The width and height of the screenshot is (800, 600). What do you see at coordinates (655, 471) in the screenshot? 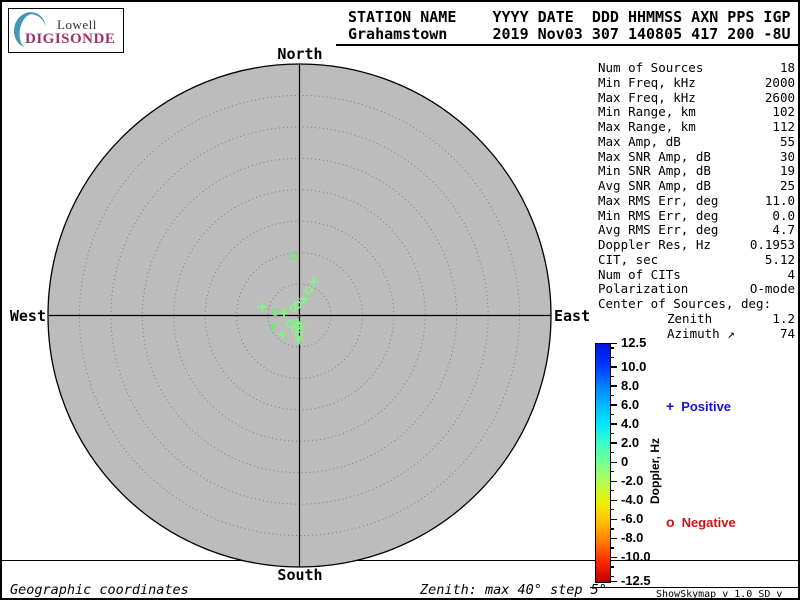
I see `doppler-axis-label: Doppler, Hz` at bounding box center [655, 471].